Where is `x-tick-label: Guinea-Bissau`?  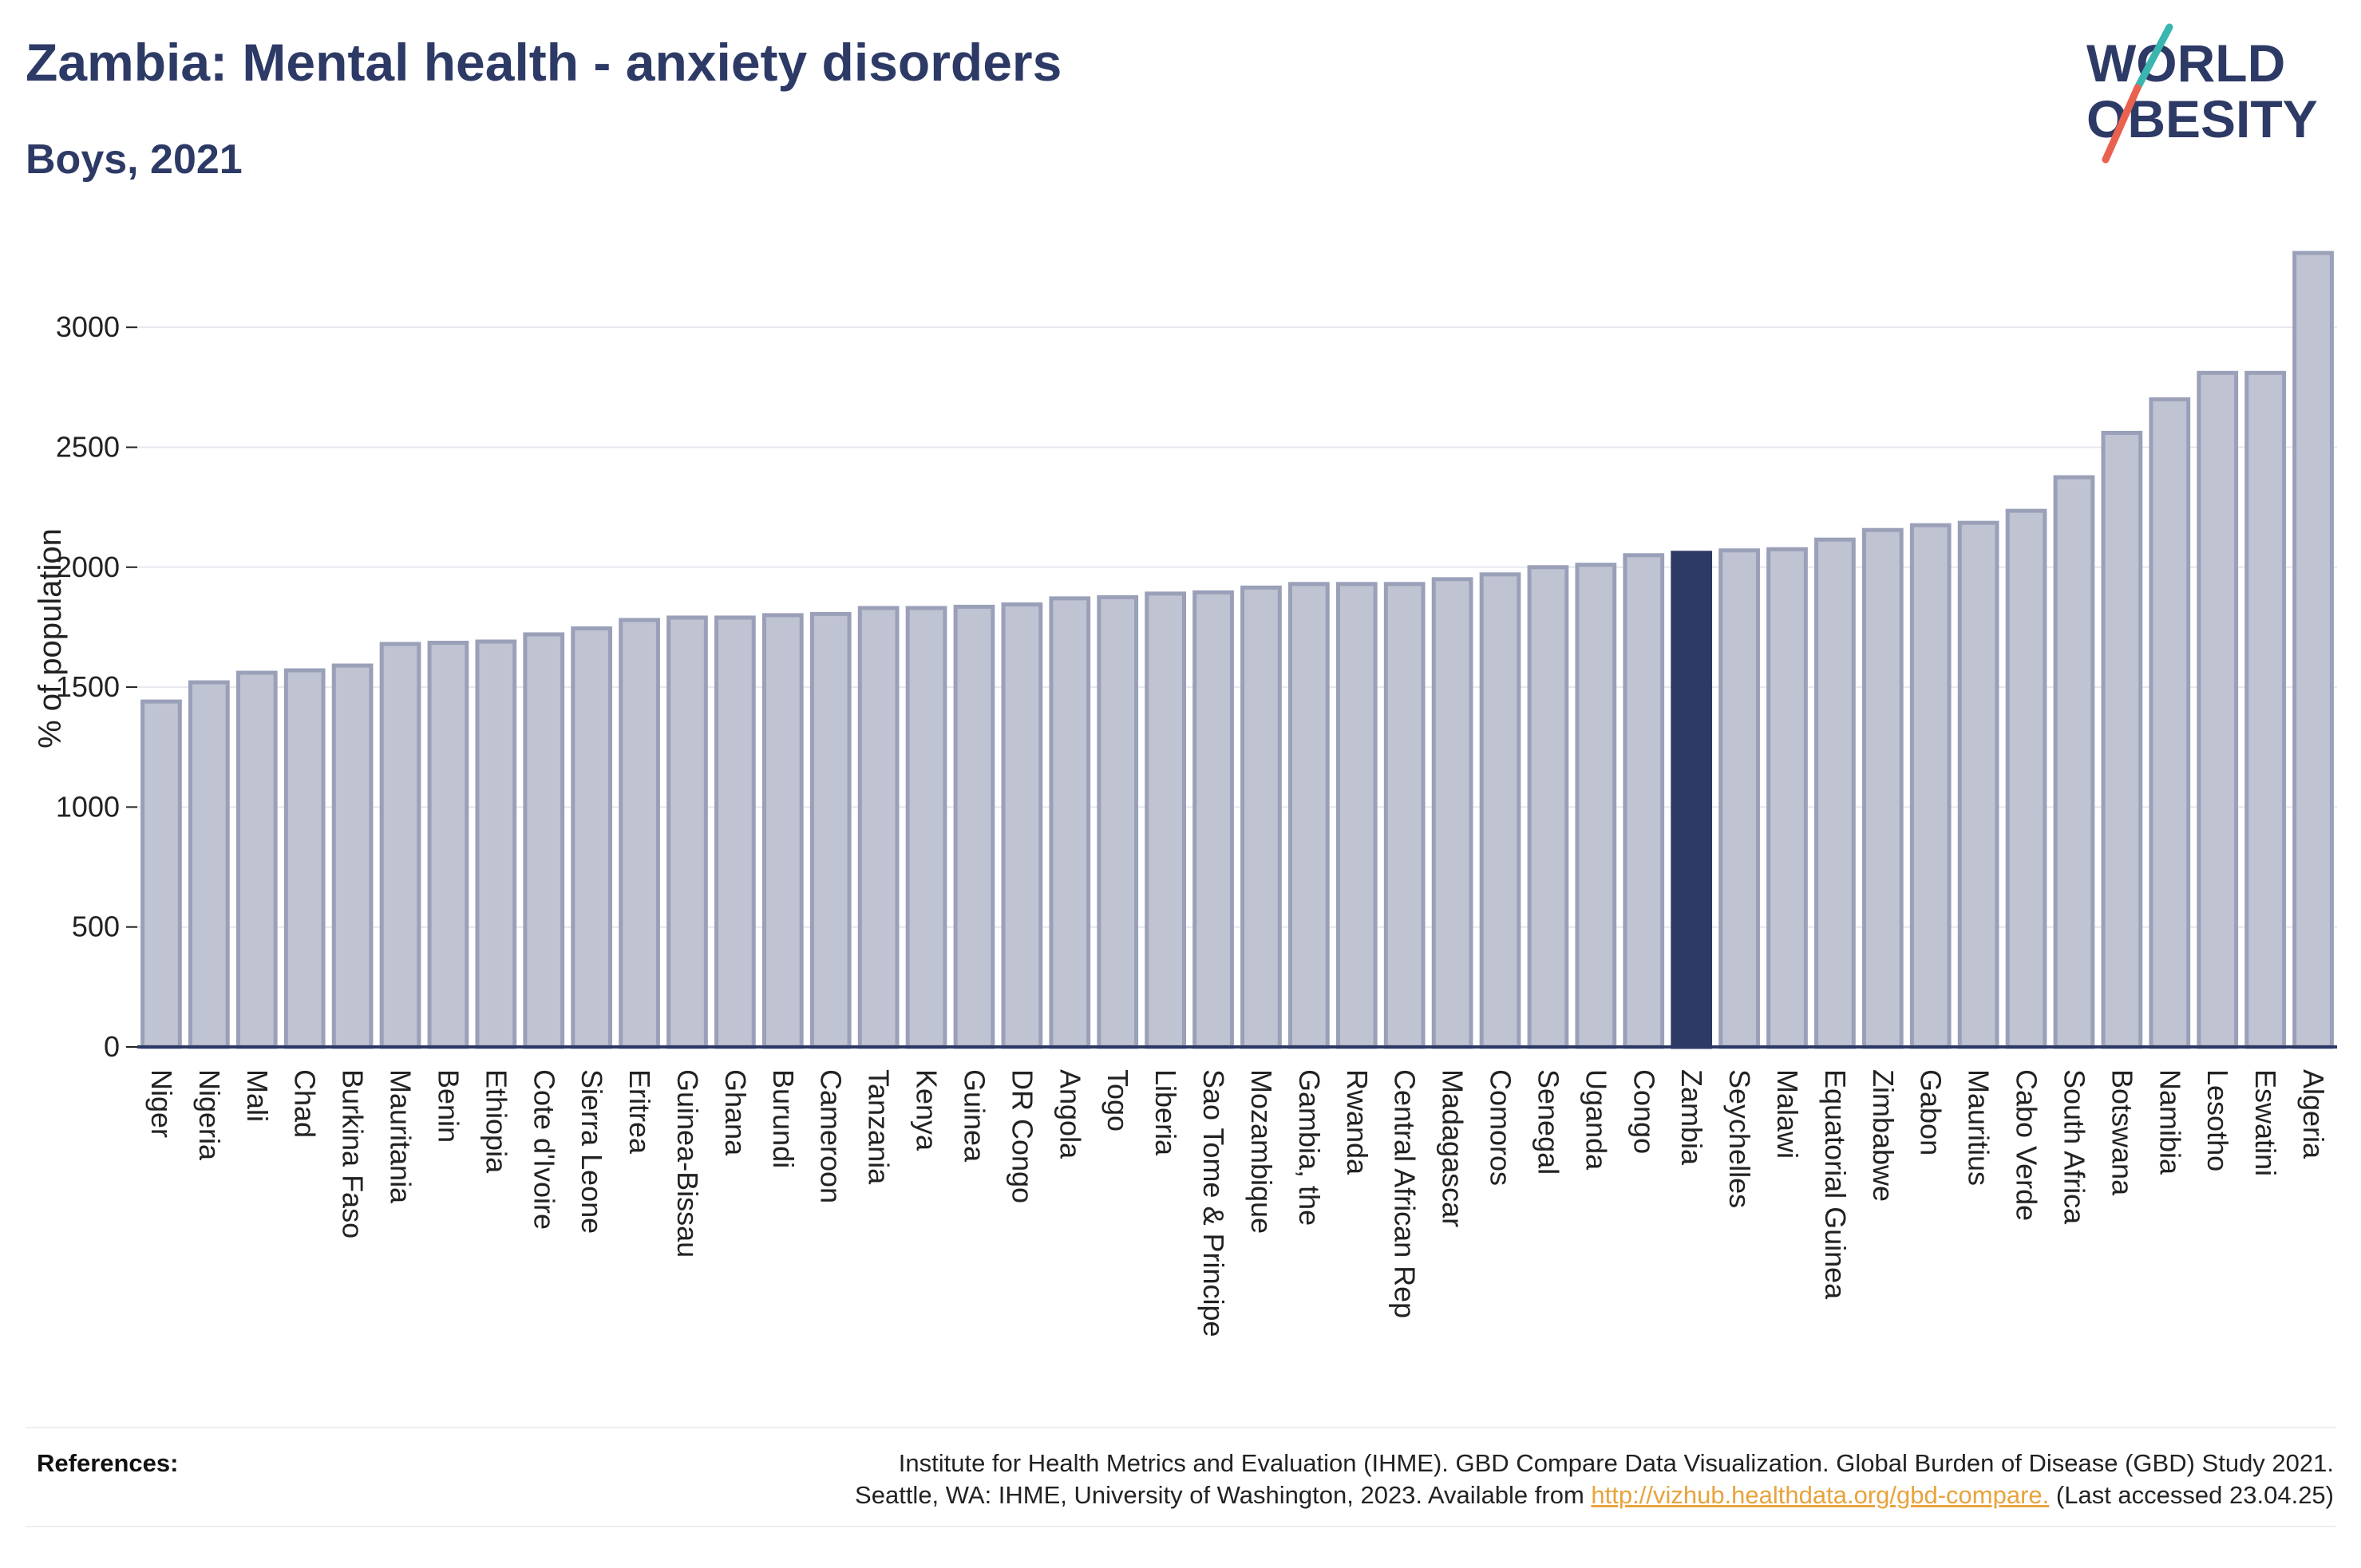 x-tick-label: Guinea-Bissau is located at coordinates (687, 1163).